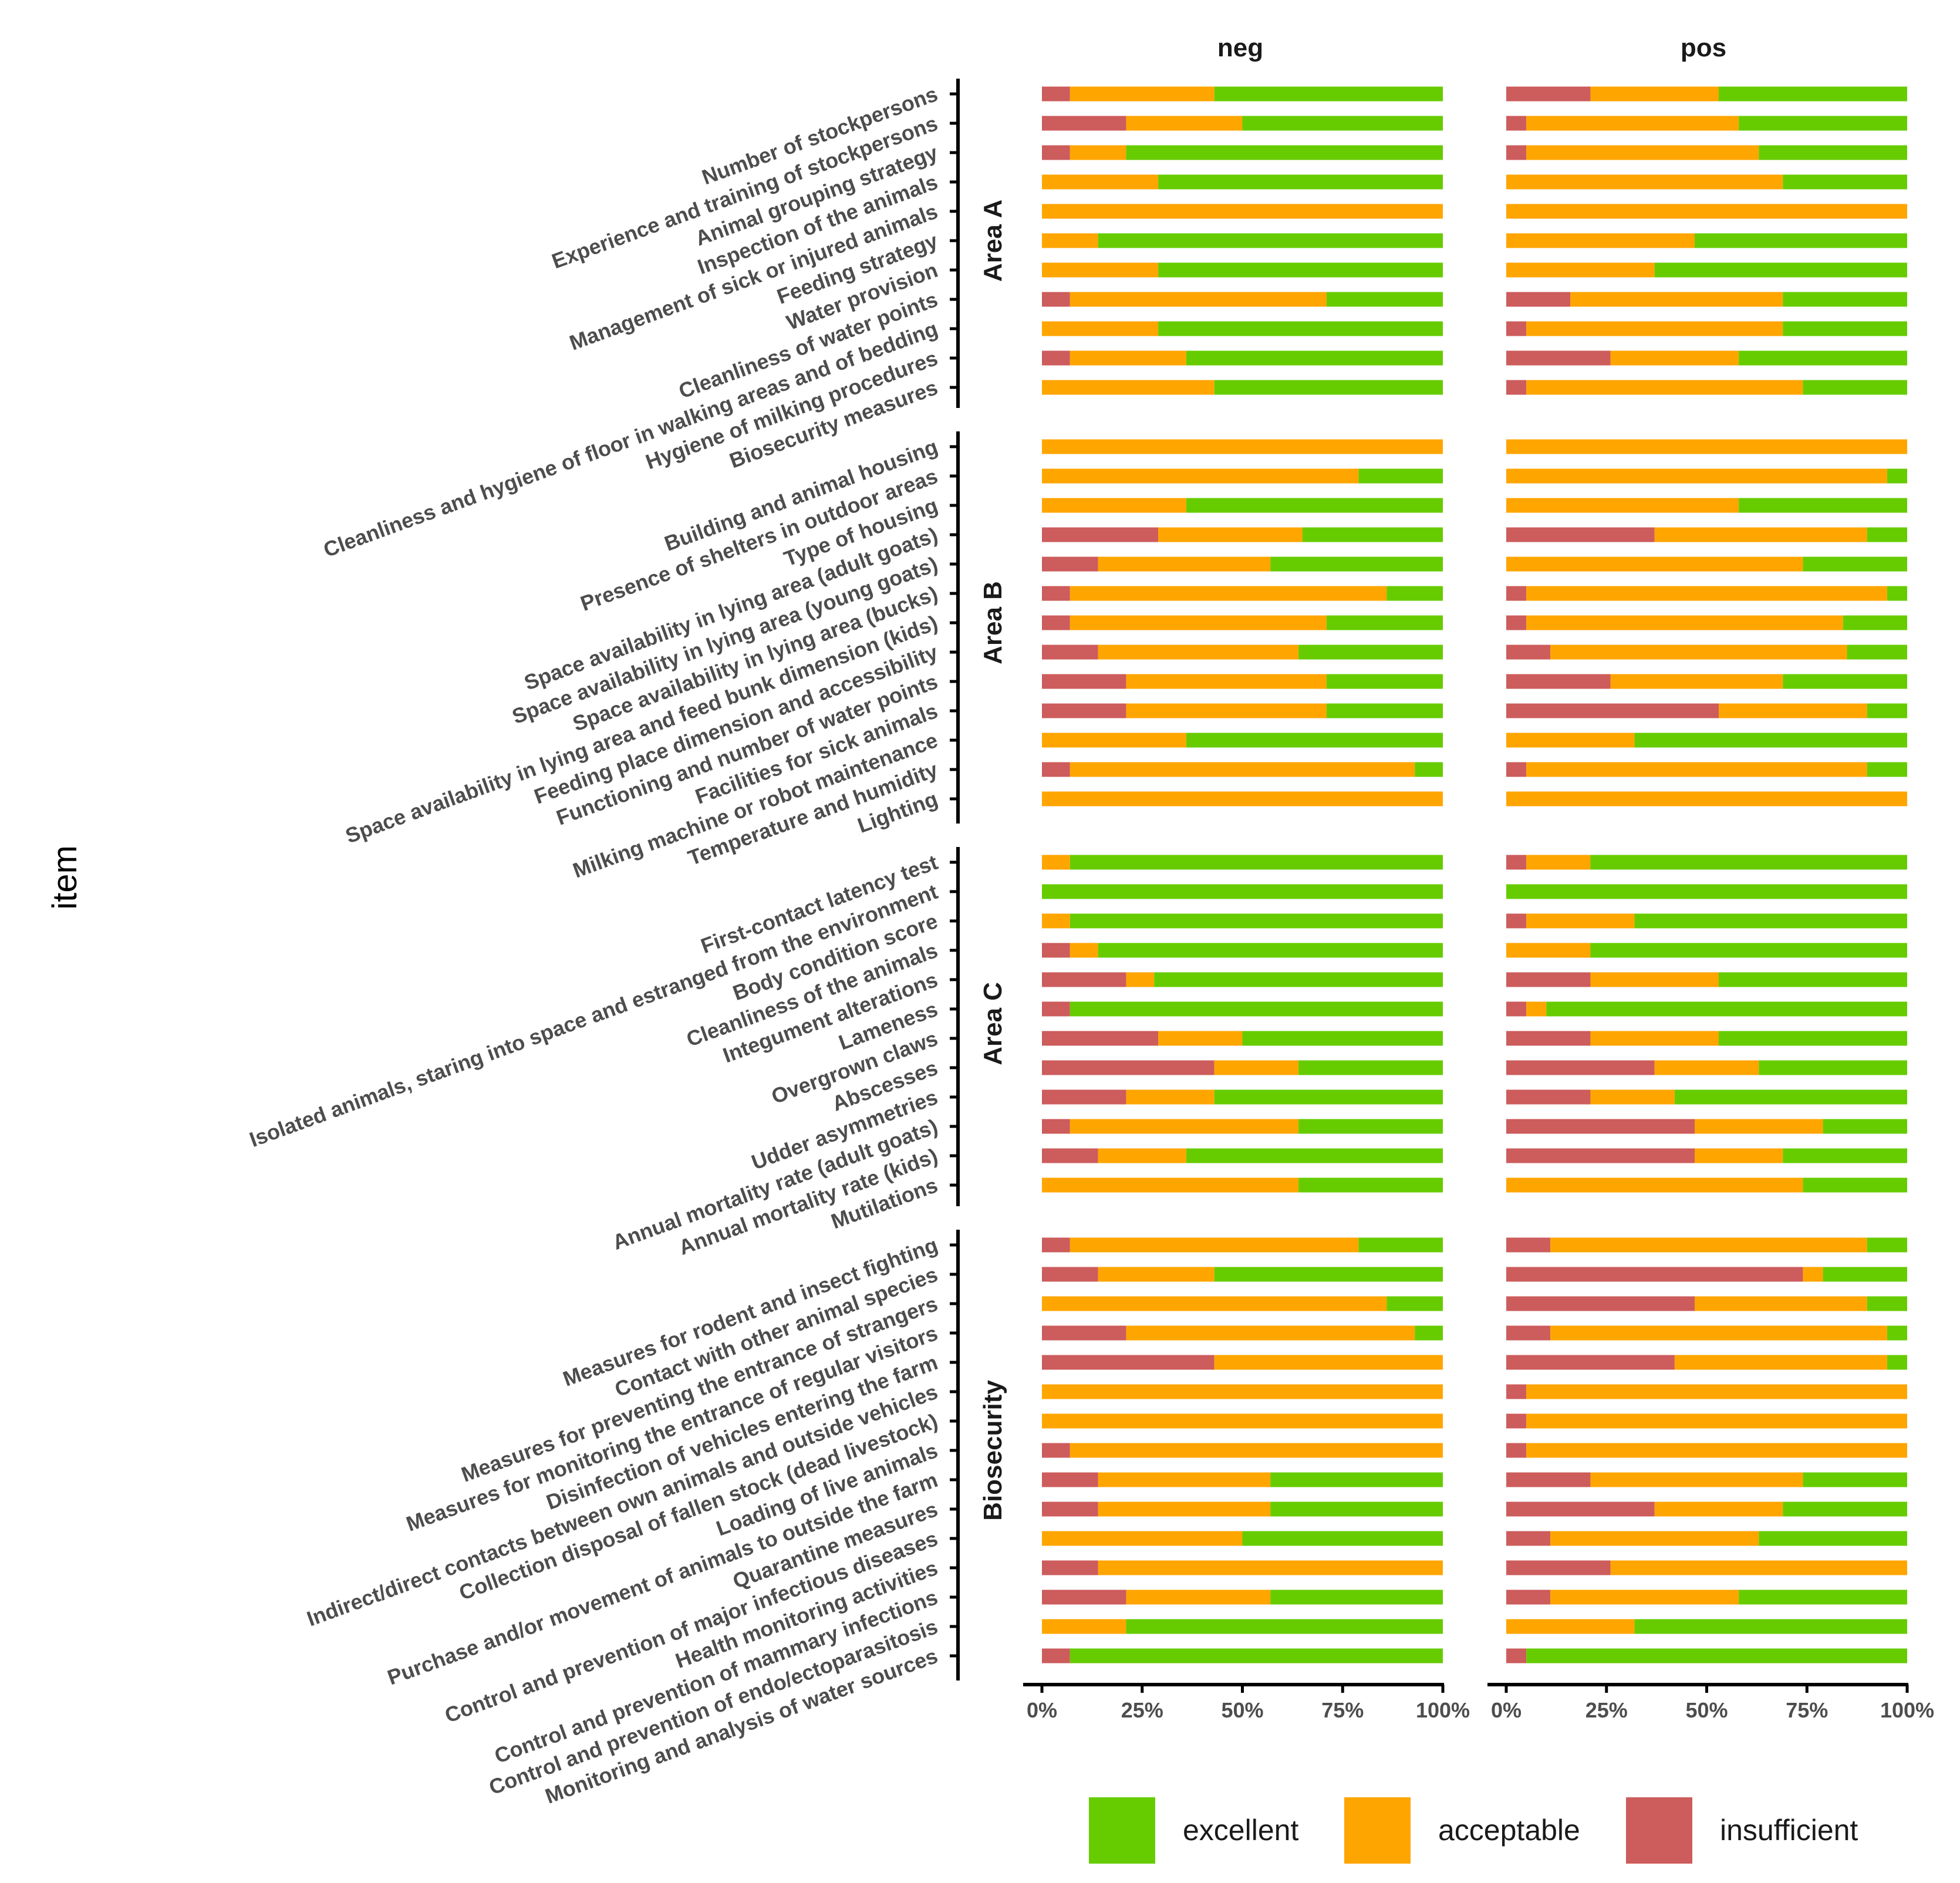 The height and width of the screenshot is (1883, 1960). I want to click on bar-pos-acceptable-number-of-stockpersons, so click(1654, 94).